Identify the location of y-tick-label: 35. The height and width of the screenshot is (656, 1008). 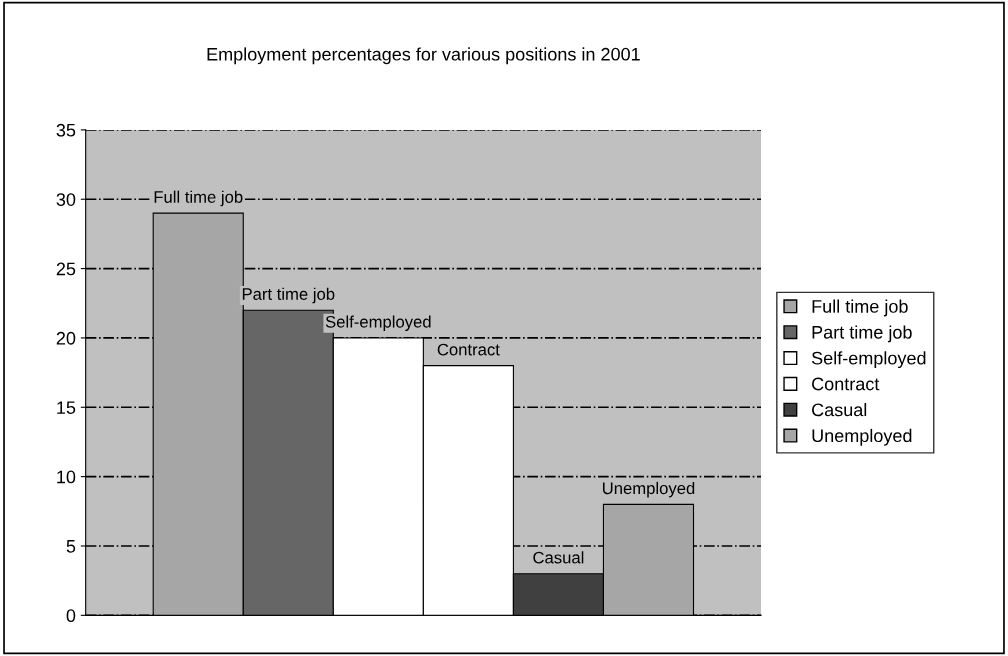
(66, 130).